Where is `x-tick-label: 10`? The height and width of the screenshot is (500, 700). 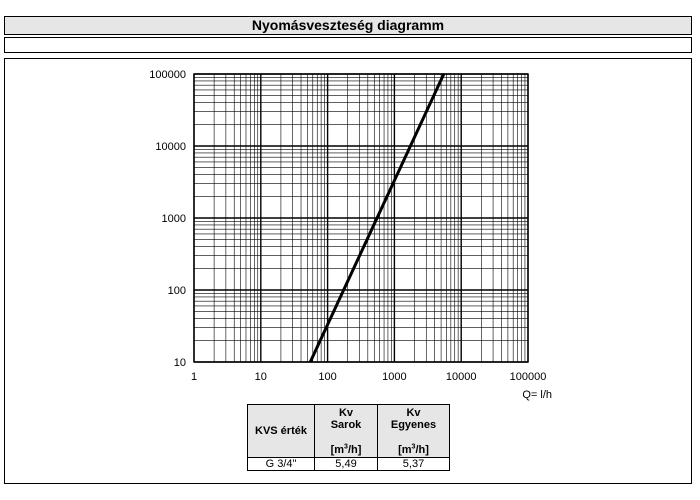 x-tick-label: 10 is located at coordinates (261, 377).